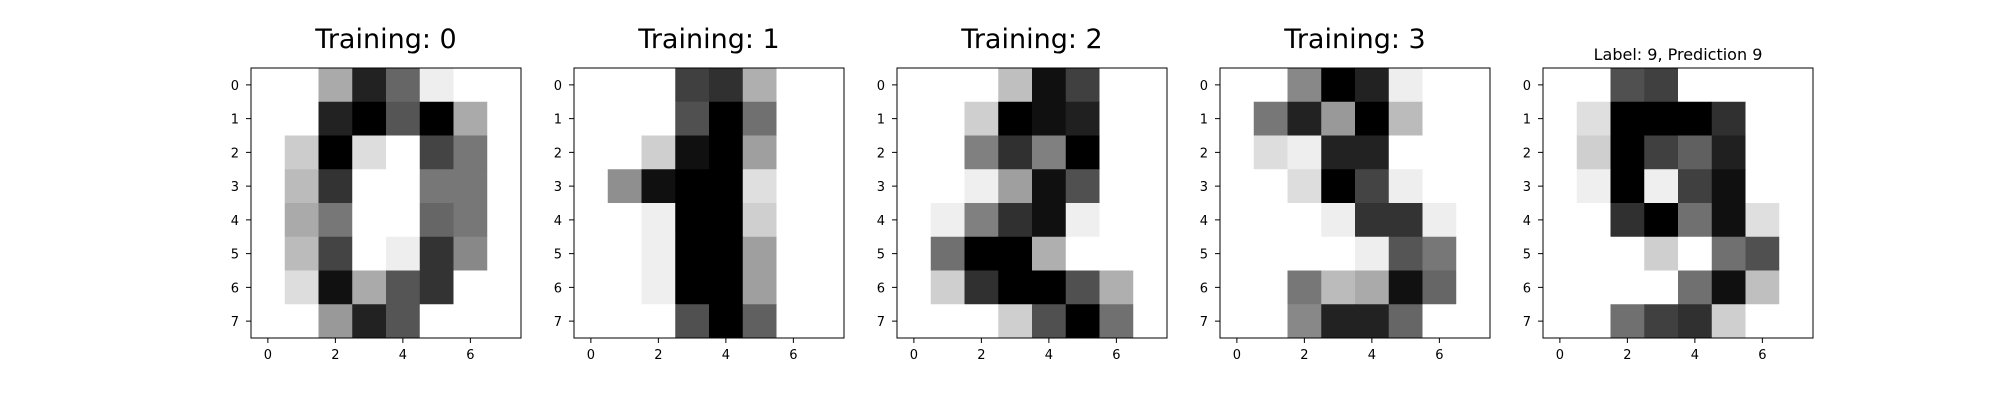 This screenshot has height=400, width=2000. I want to click on panel-title: Training: 2, so click(1031, 39).